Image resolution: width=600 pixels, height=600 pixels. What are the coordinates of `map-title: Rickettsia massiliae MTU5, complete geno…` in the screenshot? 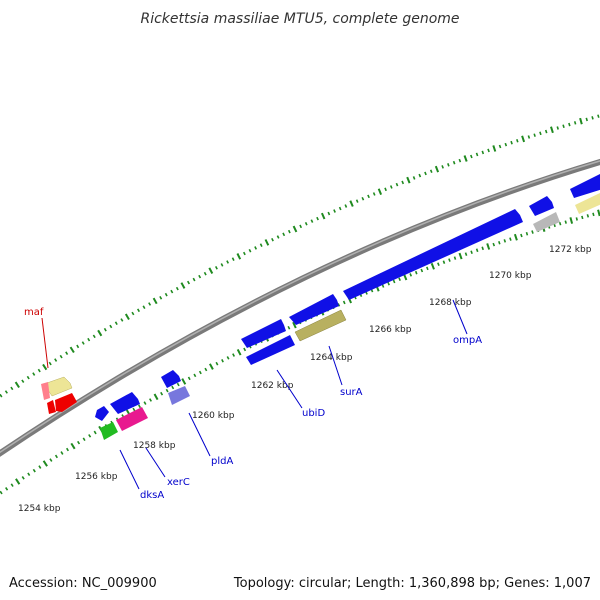 It's located at (299, 19).